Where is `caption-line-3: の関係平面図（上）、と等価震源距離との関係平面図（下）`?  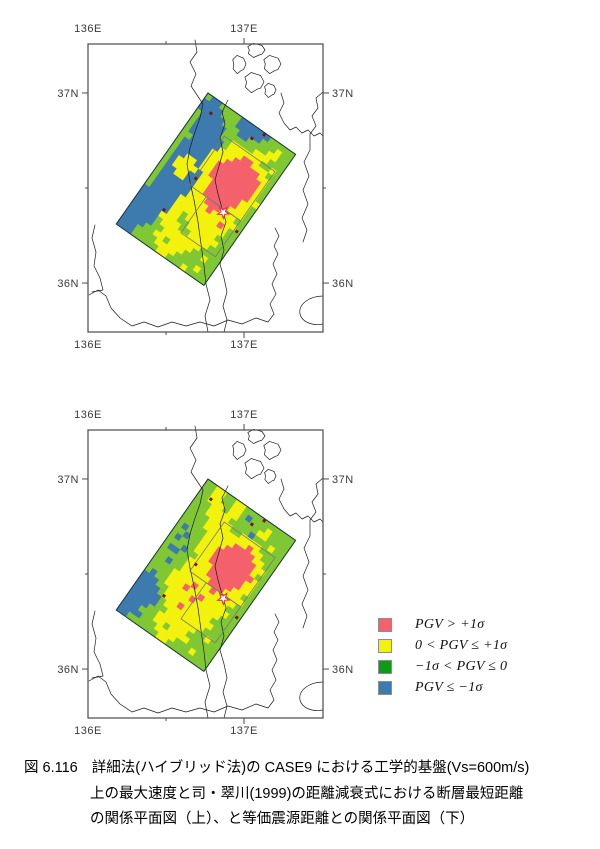 caption-line-3: の関係平面図（上）、と等価震源距離との関係平面図（下） is located at coordinates (282, 819).